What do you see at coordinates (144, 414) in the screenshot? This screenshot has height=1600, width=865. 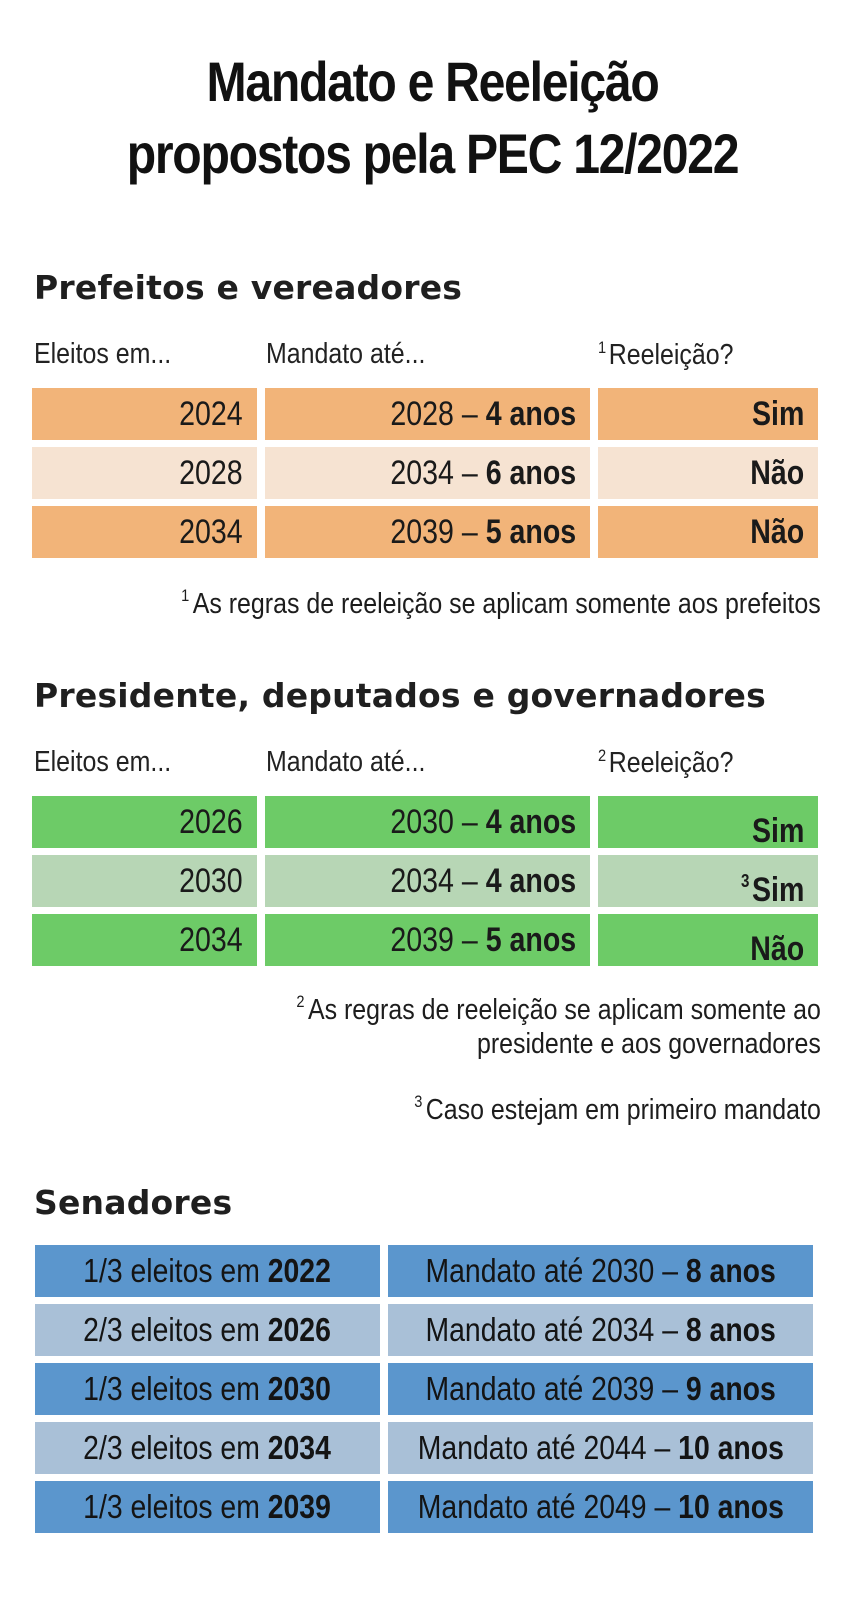 I see `eleitos-cell: 2024` at bounding box center [144, 414].